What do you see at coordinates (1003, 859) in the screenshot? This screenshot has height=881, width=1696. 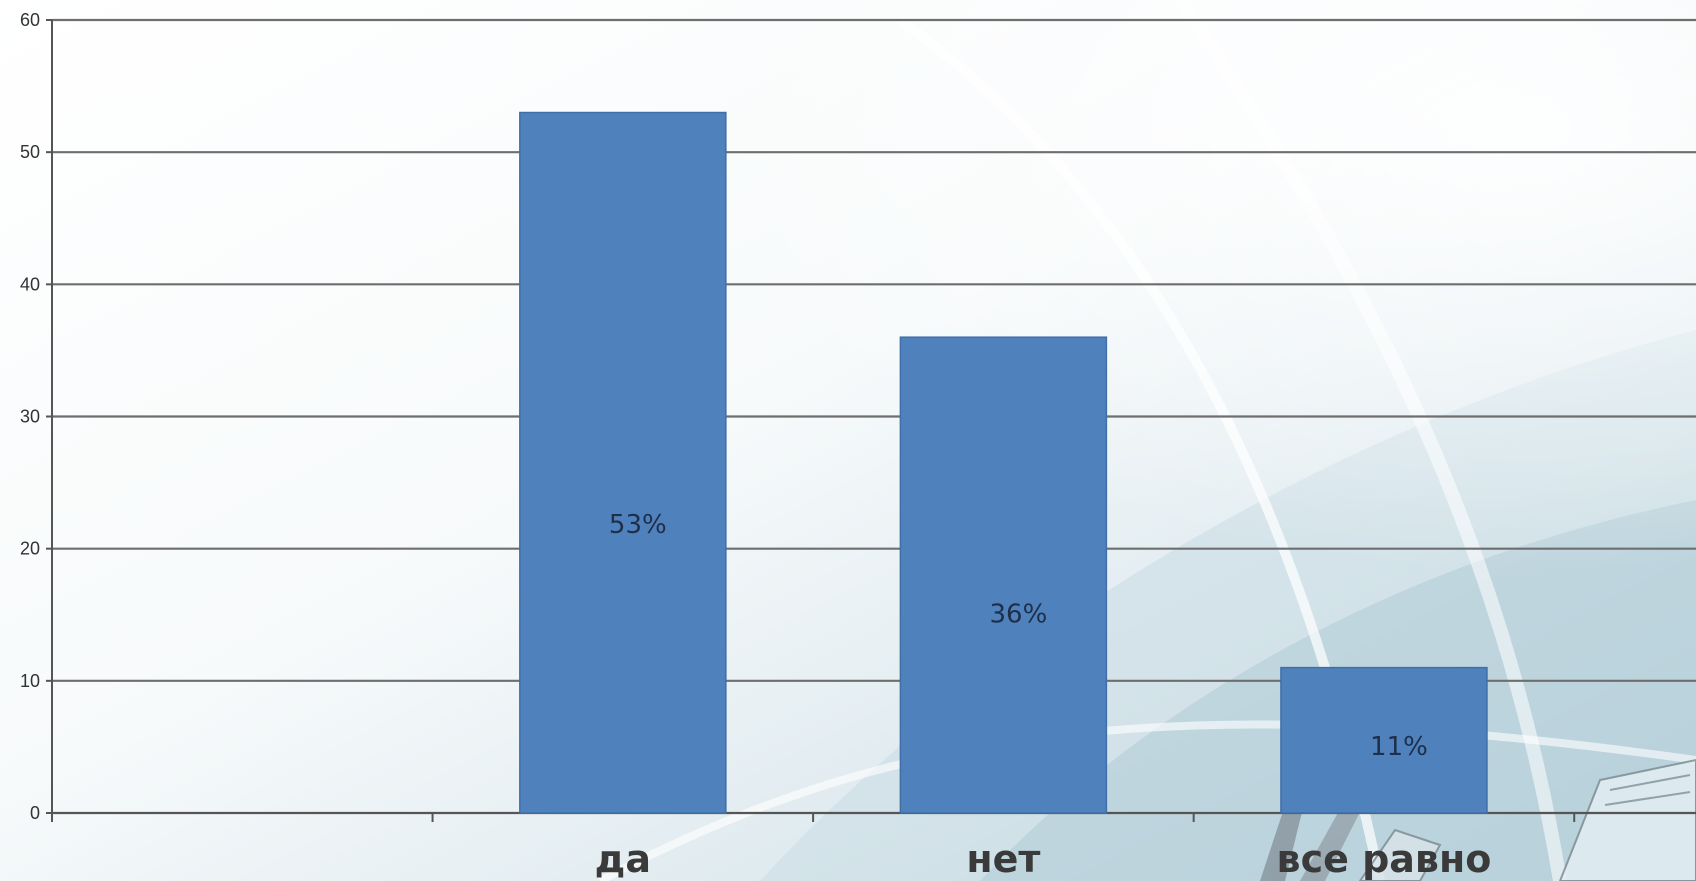 I see `category-label-2: нет` at bounding box center [1003, 859].